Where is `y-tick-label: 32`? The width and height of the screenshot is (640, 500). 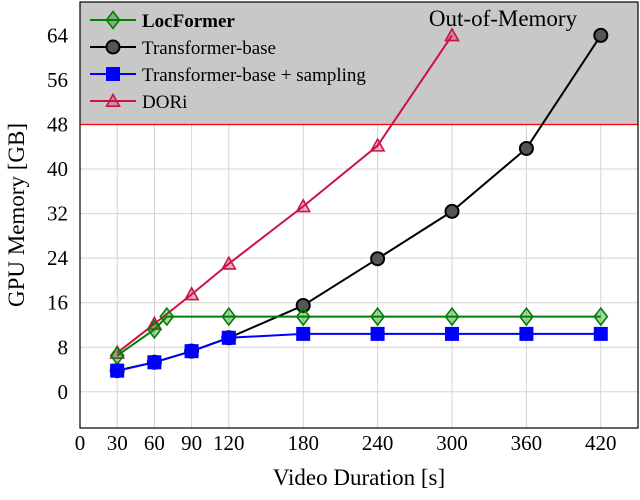 y-tick-label: 32 is located at coordinates (57, 214).